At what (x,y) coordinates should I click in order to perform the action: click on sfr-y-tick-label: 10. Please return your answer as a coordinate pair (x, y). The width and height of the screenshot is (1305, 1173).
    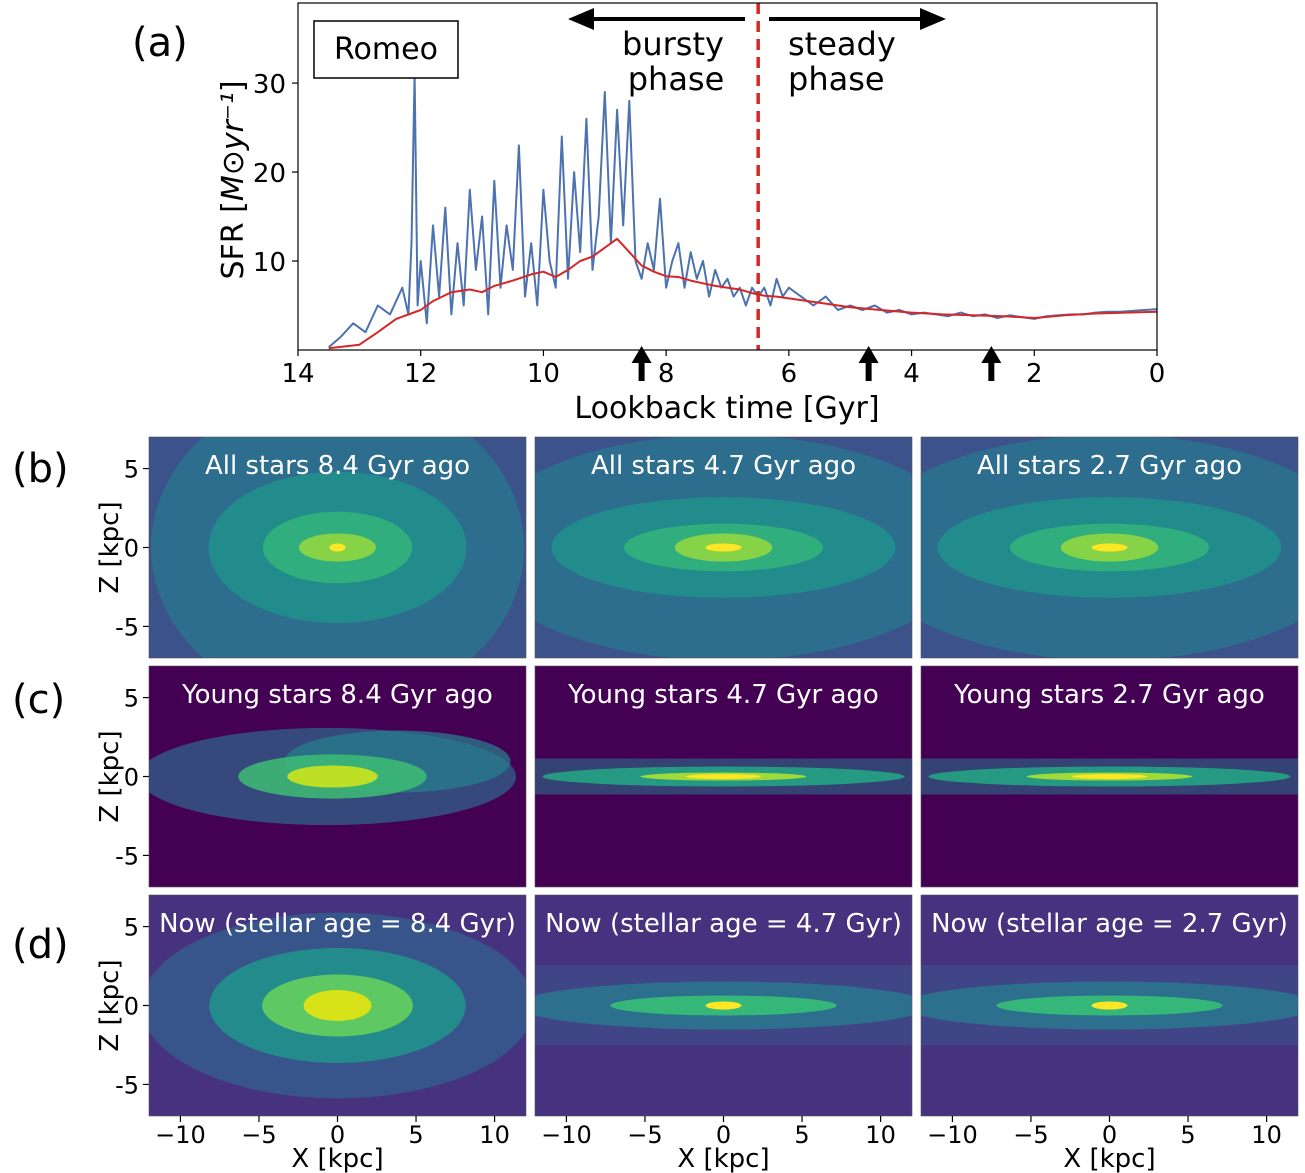
    Looking at the image, I should click on (269, 263).